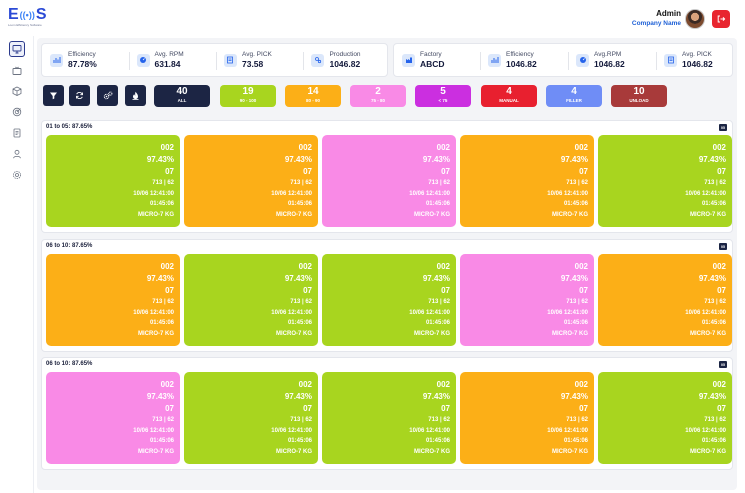 Image resolution: width=745 pixels, height=493 pixels. I want to click on gear-settings-button, so click(107, 95).